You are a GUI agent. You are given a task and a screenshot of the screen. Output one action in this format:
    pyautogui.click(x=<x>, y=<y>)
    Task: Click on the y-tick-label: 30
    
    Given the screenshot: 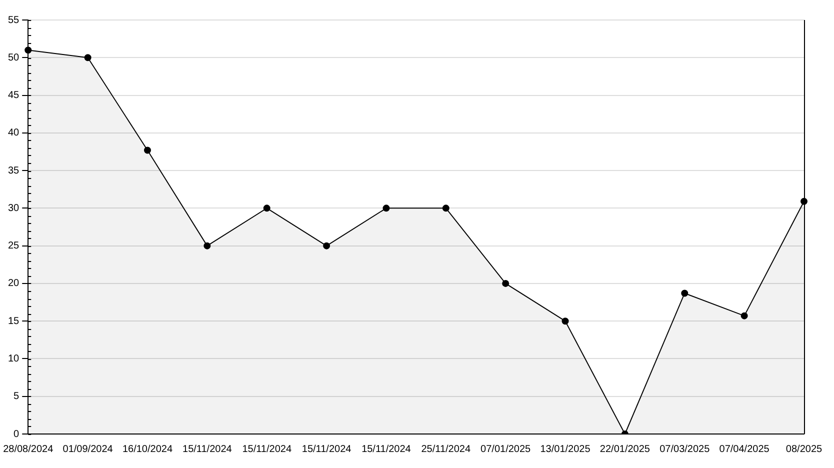 What is the action you would take?
    pyautogui.click(x=14, y=208)
    